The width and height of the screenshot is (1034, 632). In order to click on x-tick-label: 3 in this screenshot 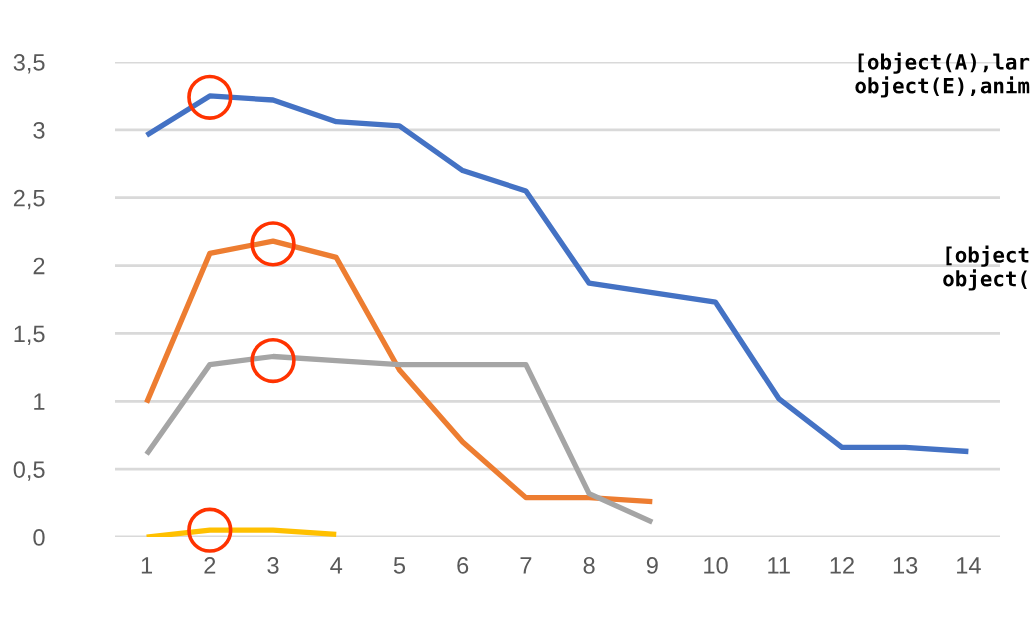, I will do `click(273, 565)`.